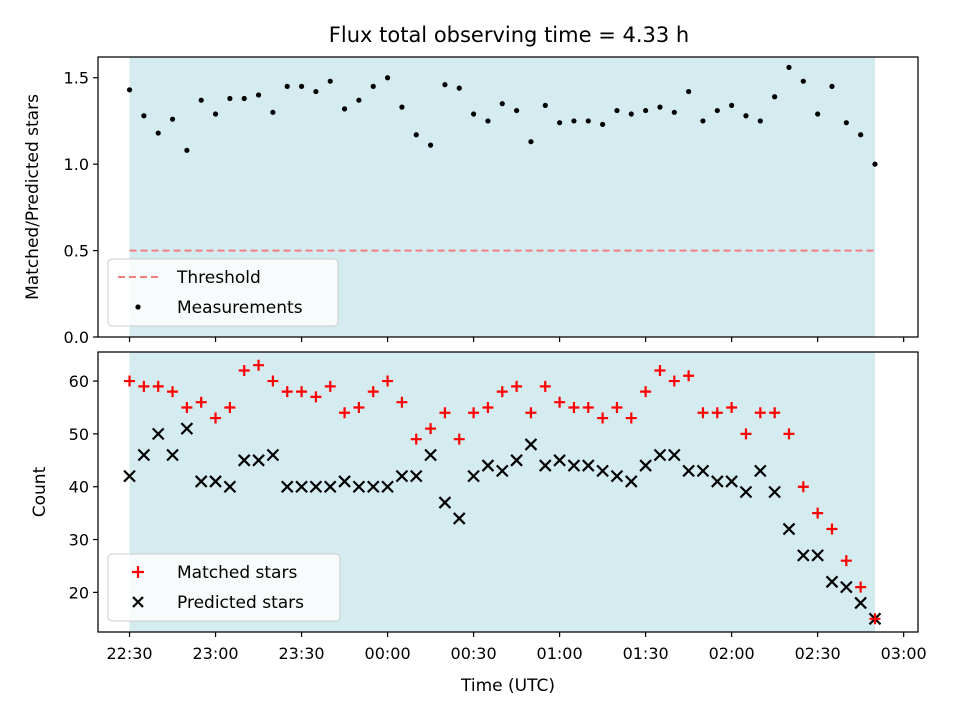 This screenshot has height=720, width=960. What do you see at coordinates (40, 491) in the screenshot?
I see `count-y-axis-label: Count` at bounding box center [40, 491].